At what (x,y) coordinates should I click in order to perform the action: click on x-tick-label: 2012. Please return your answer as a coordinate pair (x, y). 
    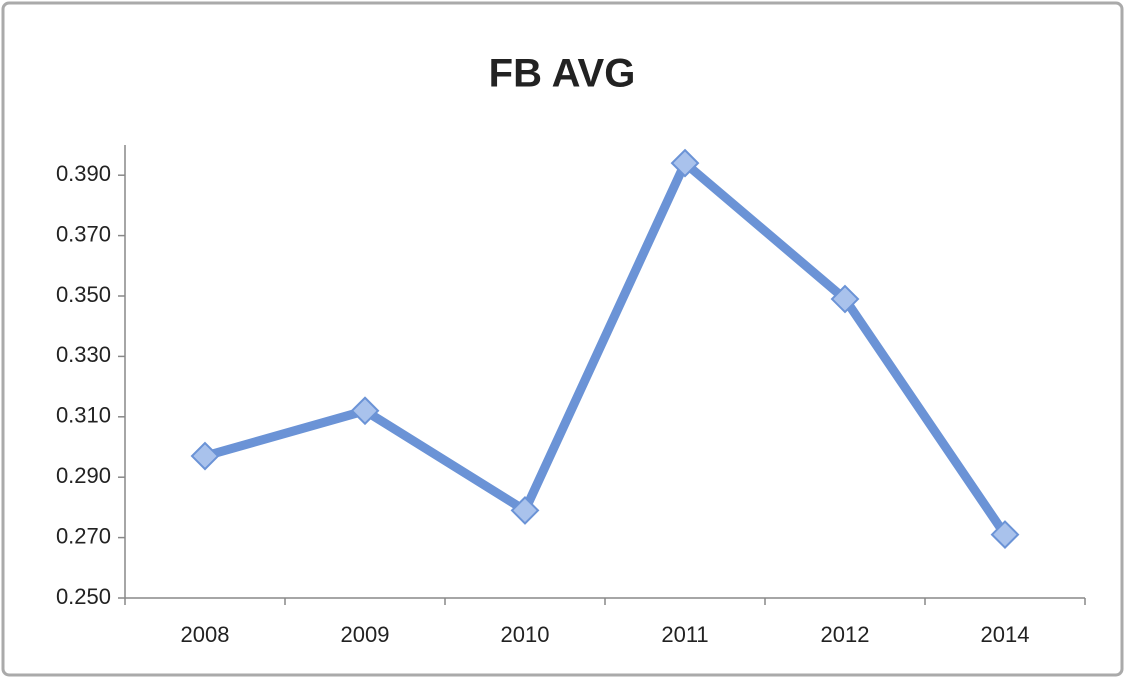
    Looking at the image, I should click on (845, 634).